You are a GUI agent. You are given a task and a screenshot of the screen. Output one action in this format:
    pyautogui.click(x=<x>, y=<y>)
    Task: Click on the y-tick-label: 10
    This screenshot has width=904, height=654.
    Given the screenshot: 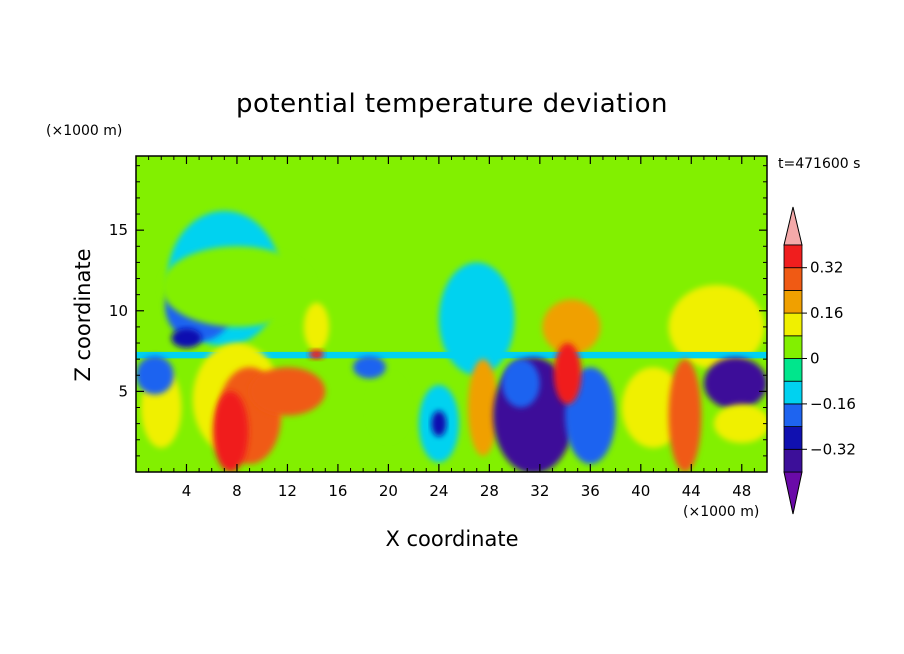 What is the action you would take?
    pyautogui.click(x=118, y=311)
    